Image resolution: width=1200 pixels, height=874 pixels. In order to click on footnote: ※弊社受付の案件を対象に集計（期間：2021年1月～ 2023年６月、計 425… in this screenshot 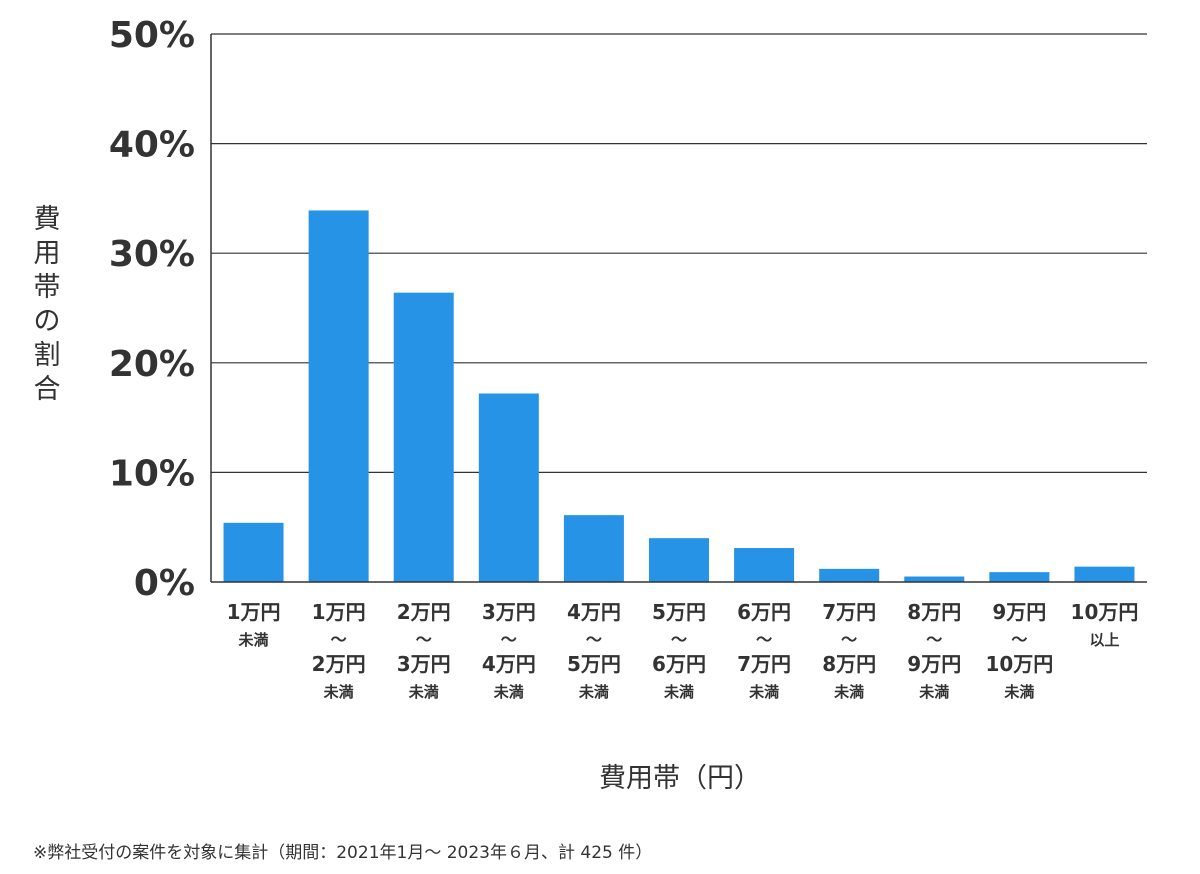, I will do `click(342, 853)`.